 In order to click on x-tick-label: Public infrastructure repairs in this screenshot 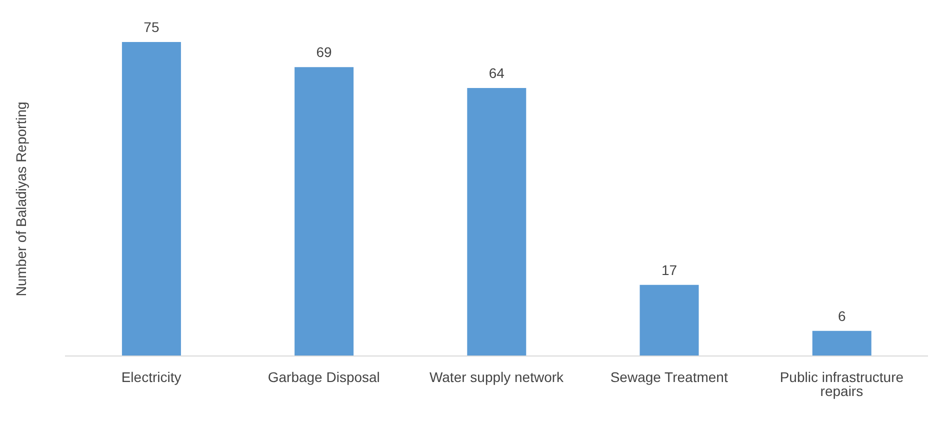, I will do `click(842, 383)`.